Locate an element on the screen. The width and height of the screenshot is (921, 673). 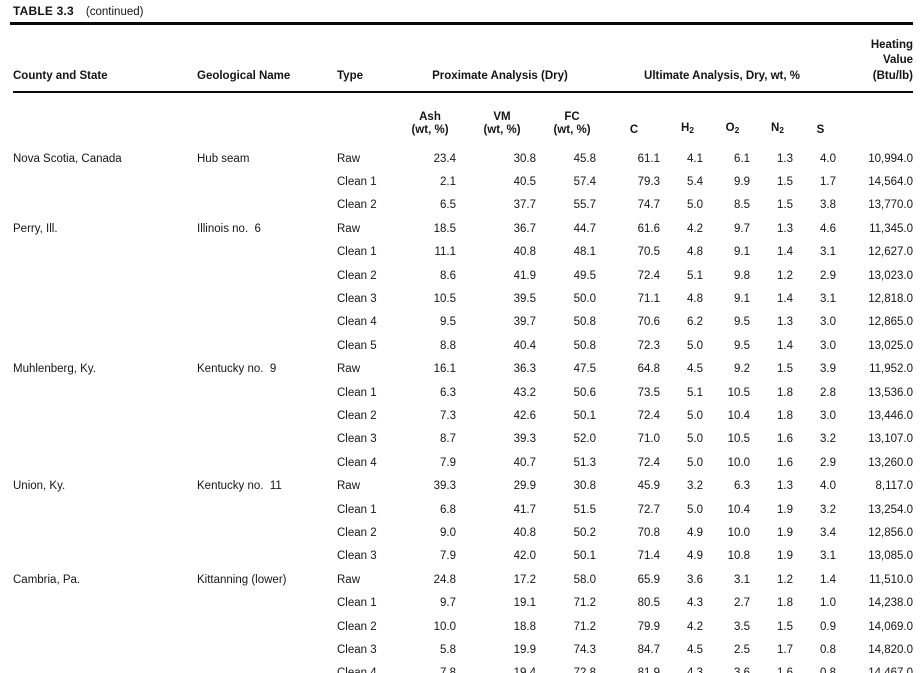
subheader-spacer-geological is located at coordinates (263, 119).